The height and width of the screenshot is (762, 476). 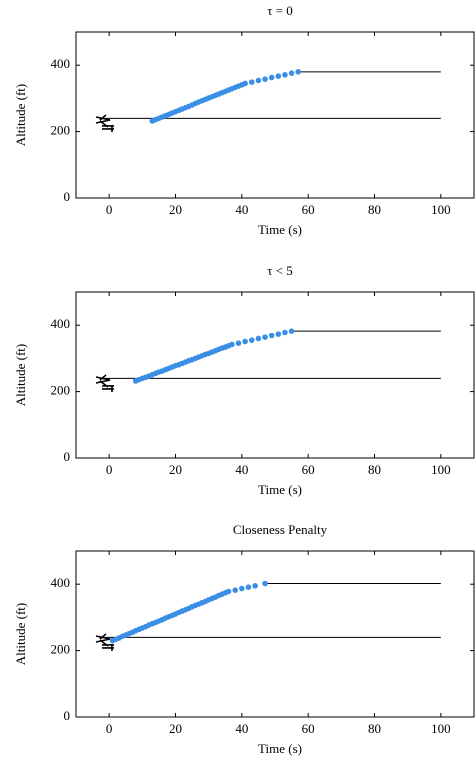 I want to click on chart-title: Closeness Penalty, so click(x=280, y=529).